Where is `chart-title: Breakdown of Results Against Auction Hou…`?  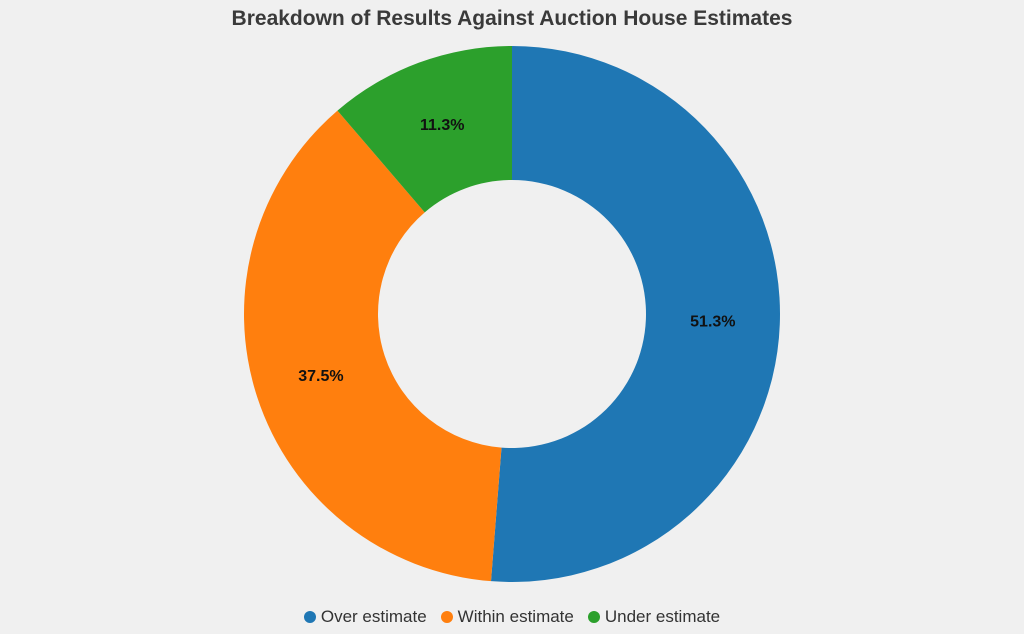
chart-title: Breakdown of Results Against Auction Hou… is located at coordinates (512, 18).